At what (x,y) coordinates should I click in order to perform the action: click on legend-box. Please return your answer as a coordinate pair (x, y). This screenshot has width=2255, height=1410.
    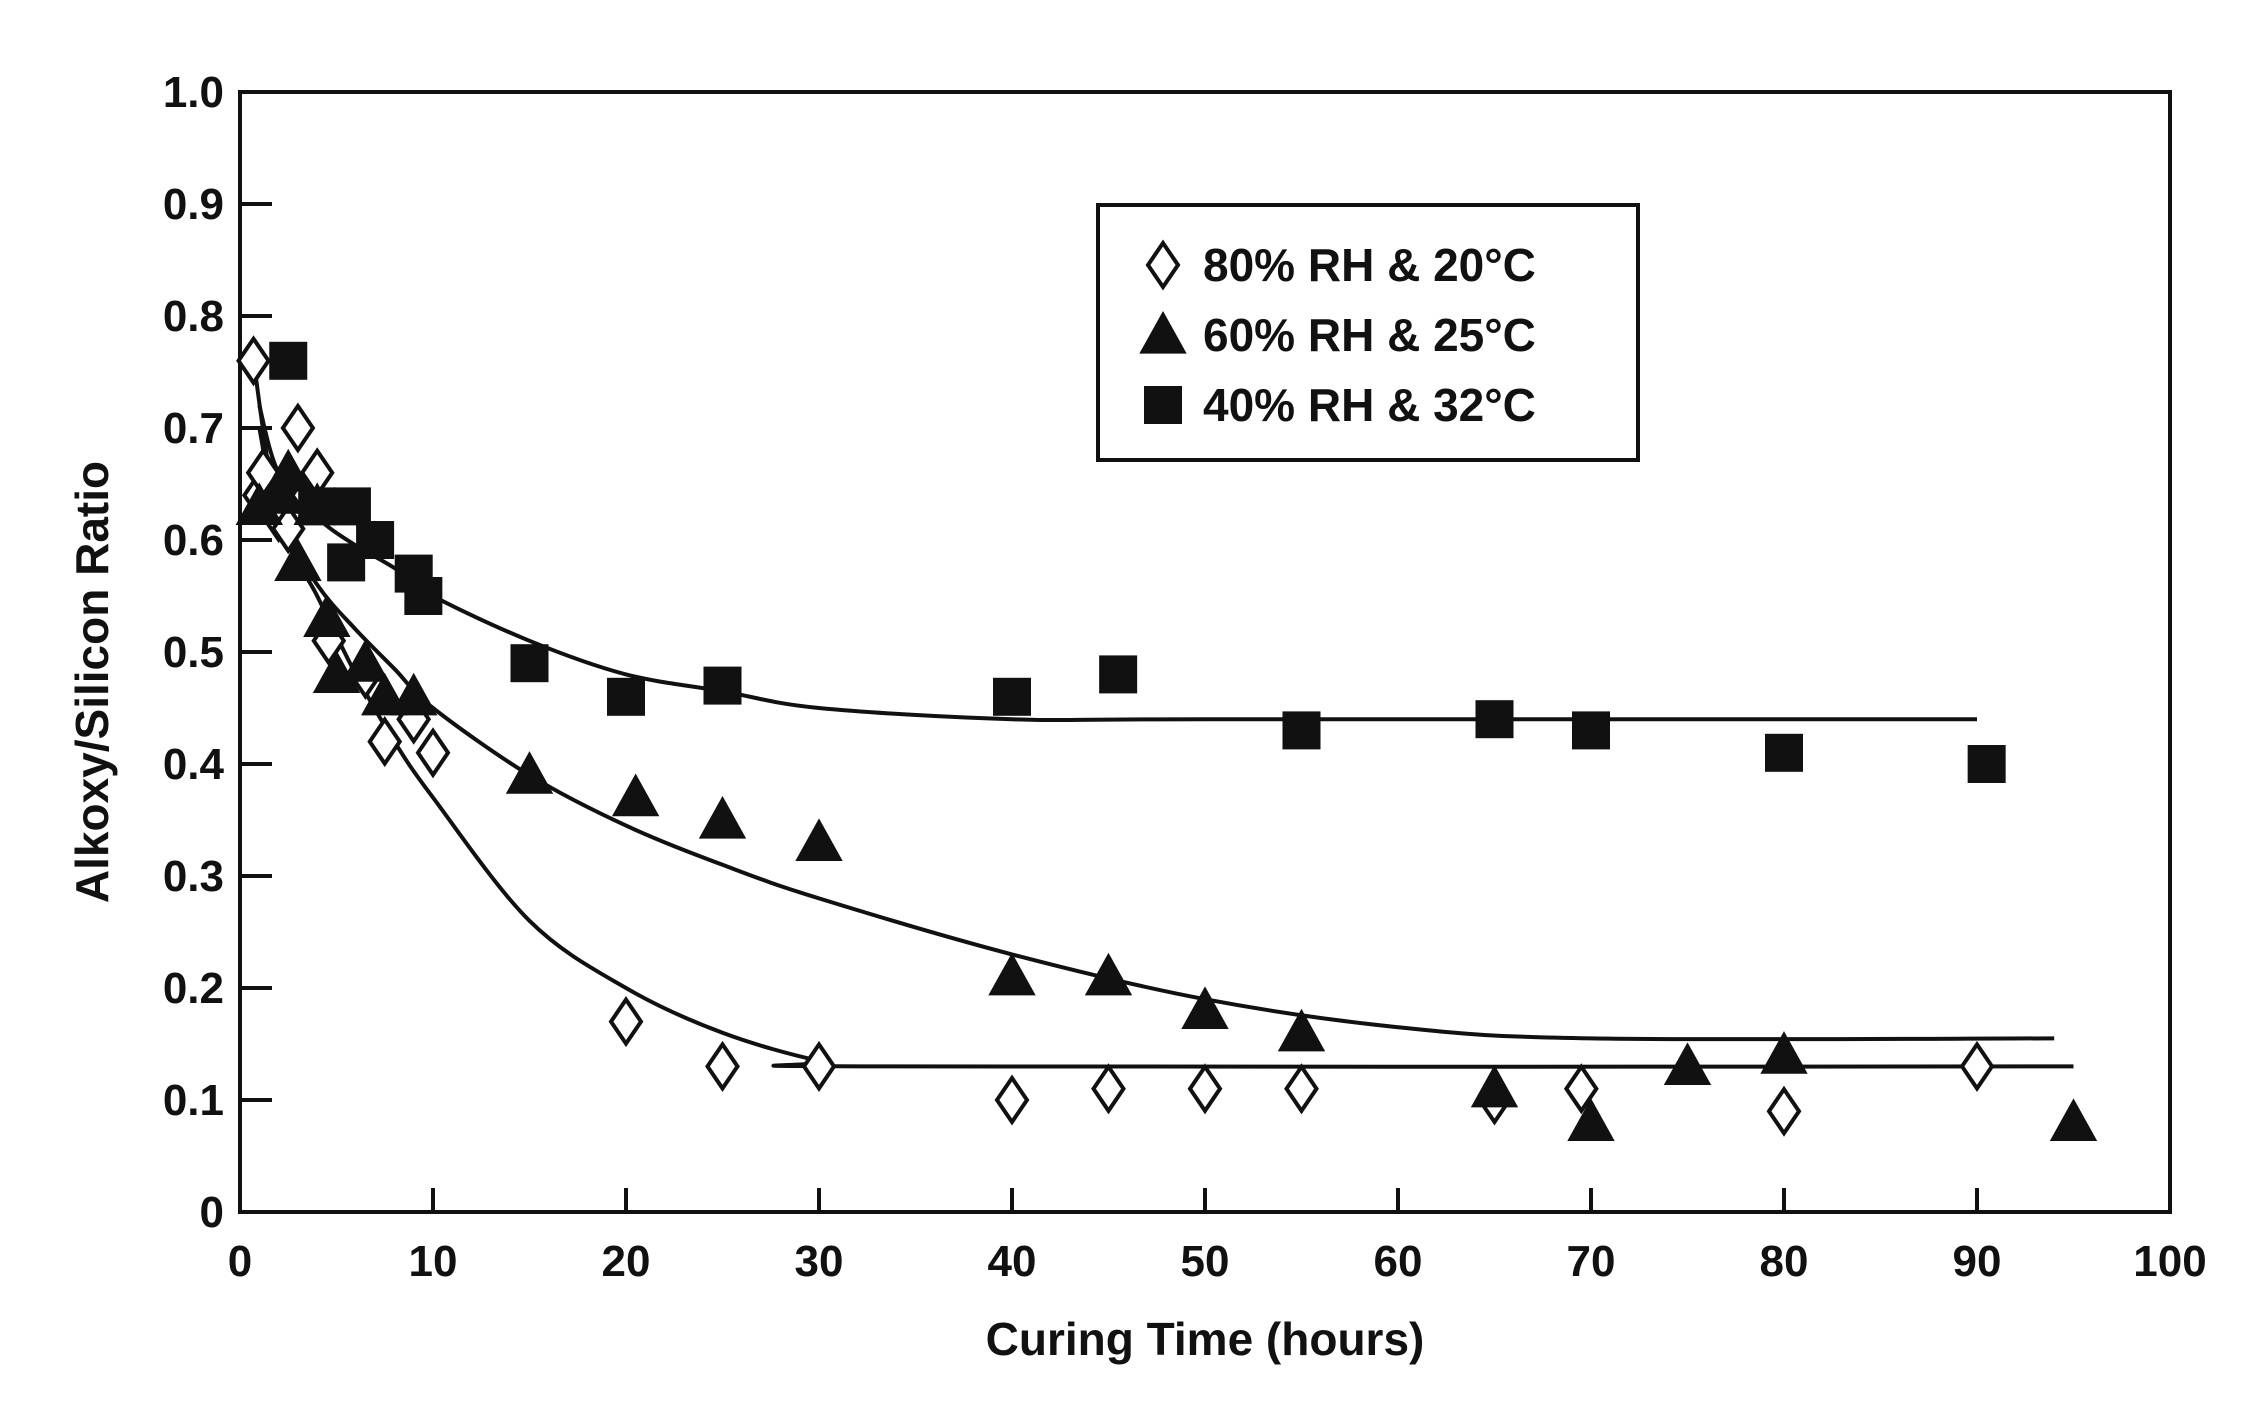
    Looking at the image, I should click on (1368, 332).